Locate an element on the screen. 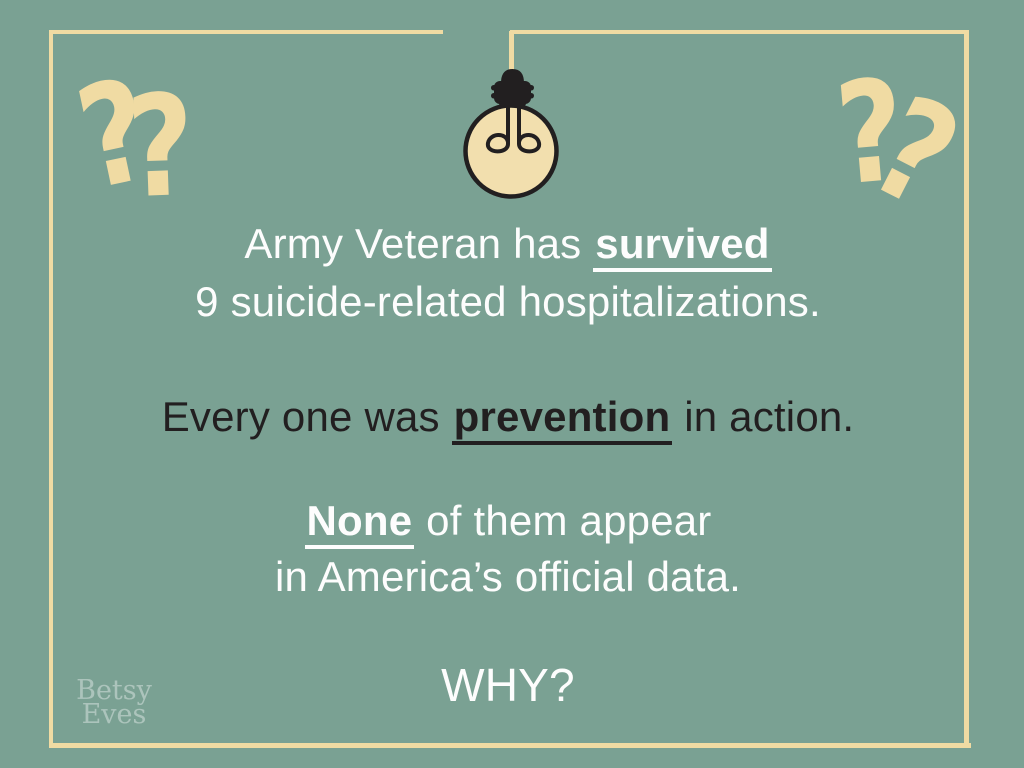 This screenshot has width=1024, height=768. statement-prevention-emphasis: prevention is located at coordinates (562, 420).